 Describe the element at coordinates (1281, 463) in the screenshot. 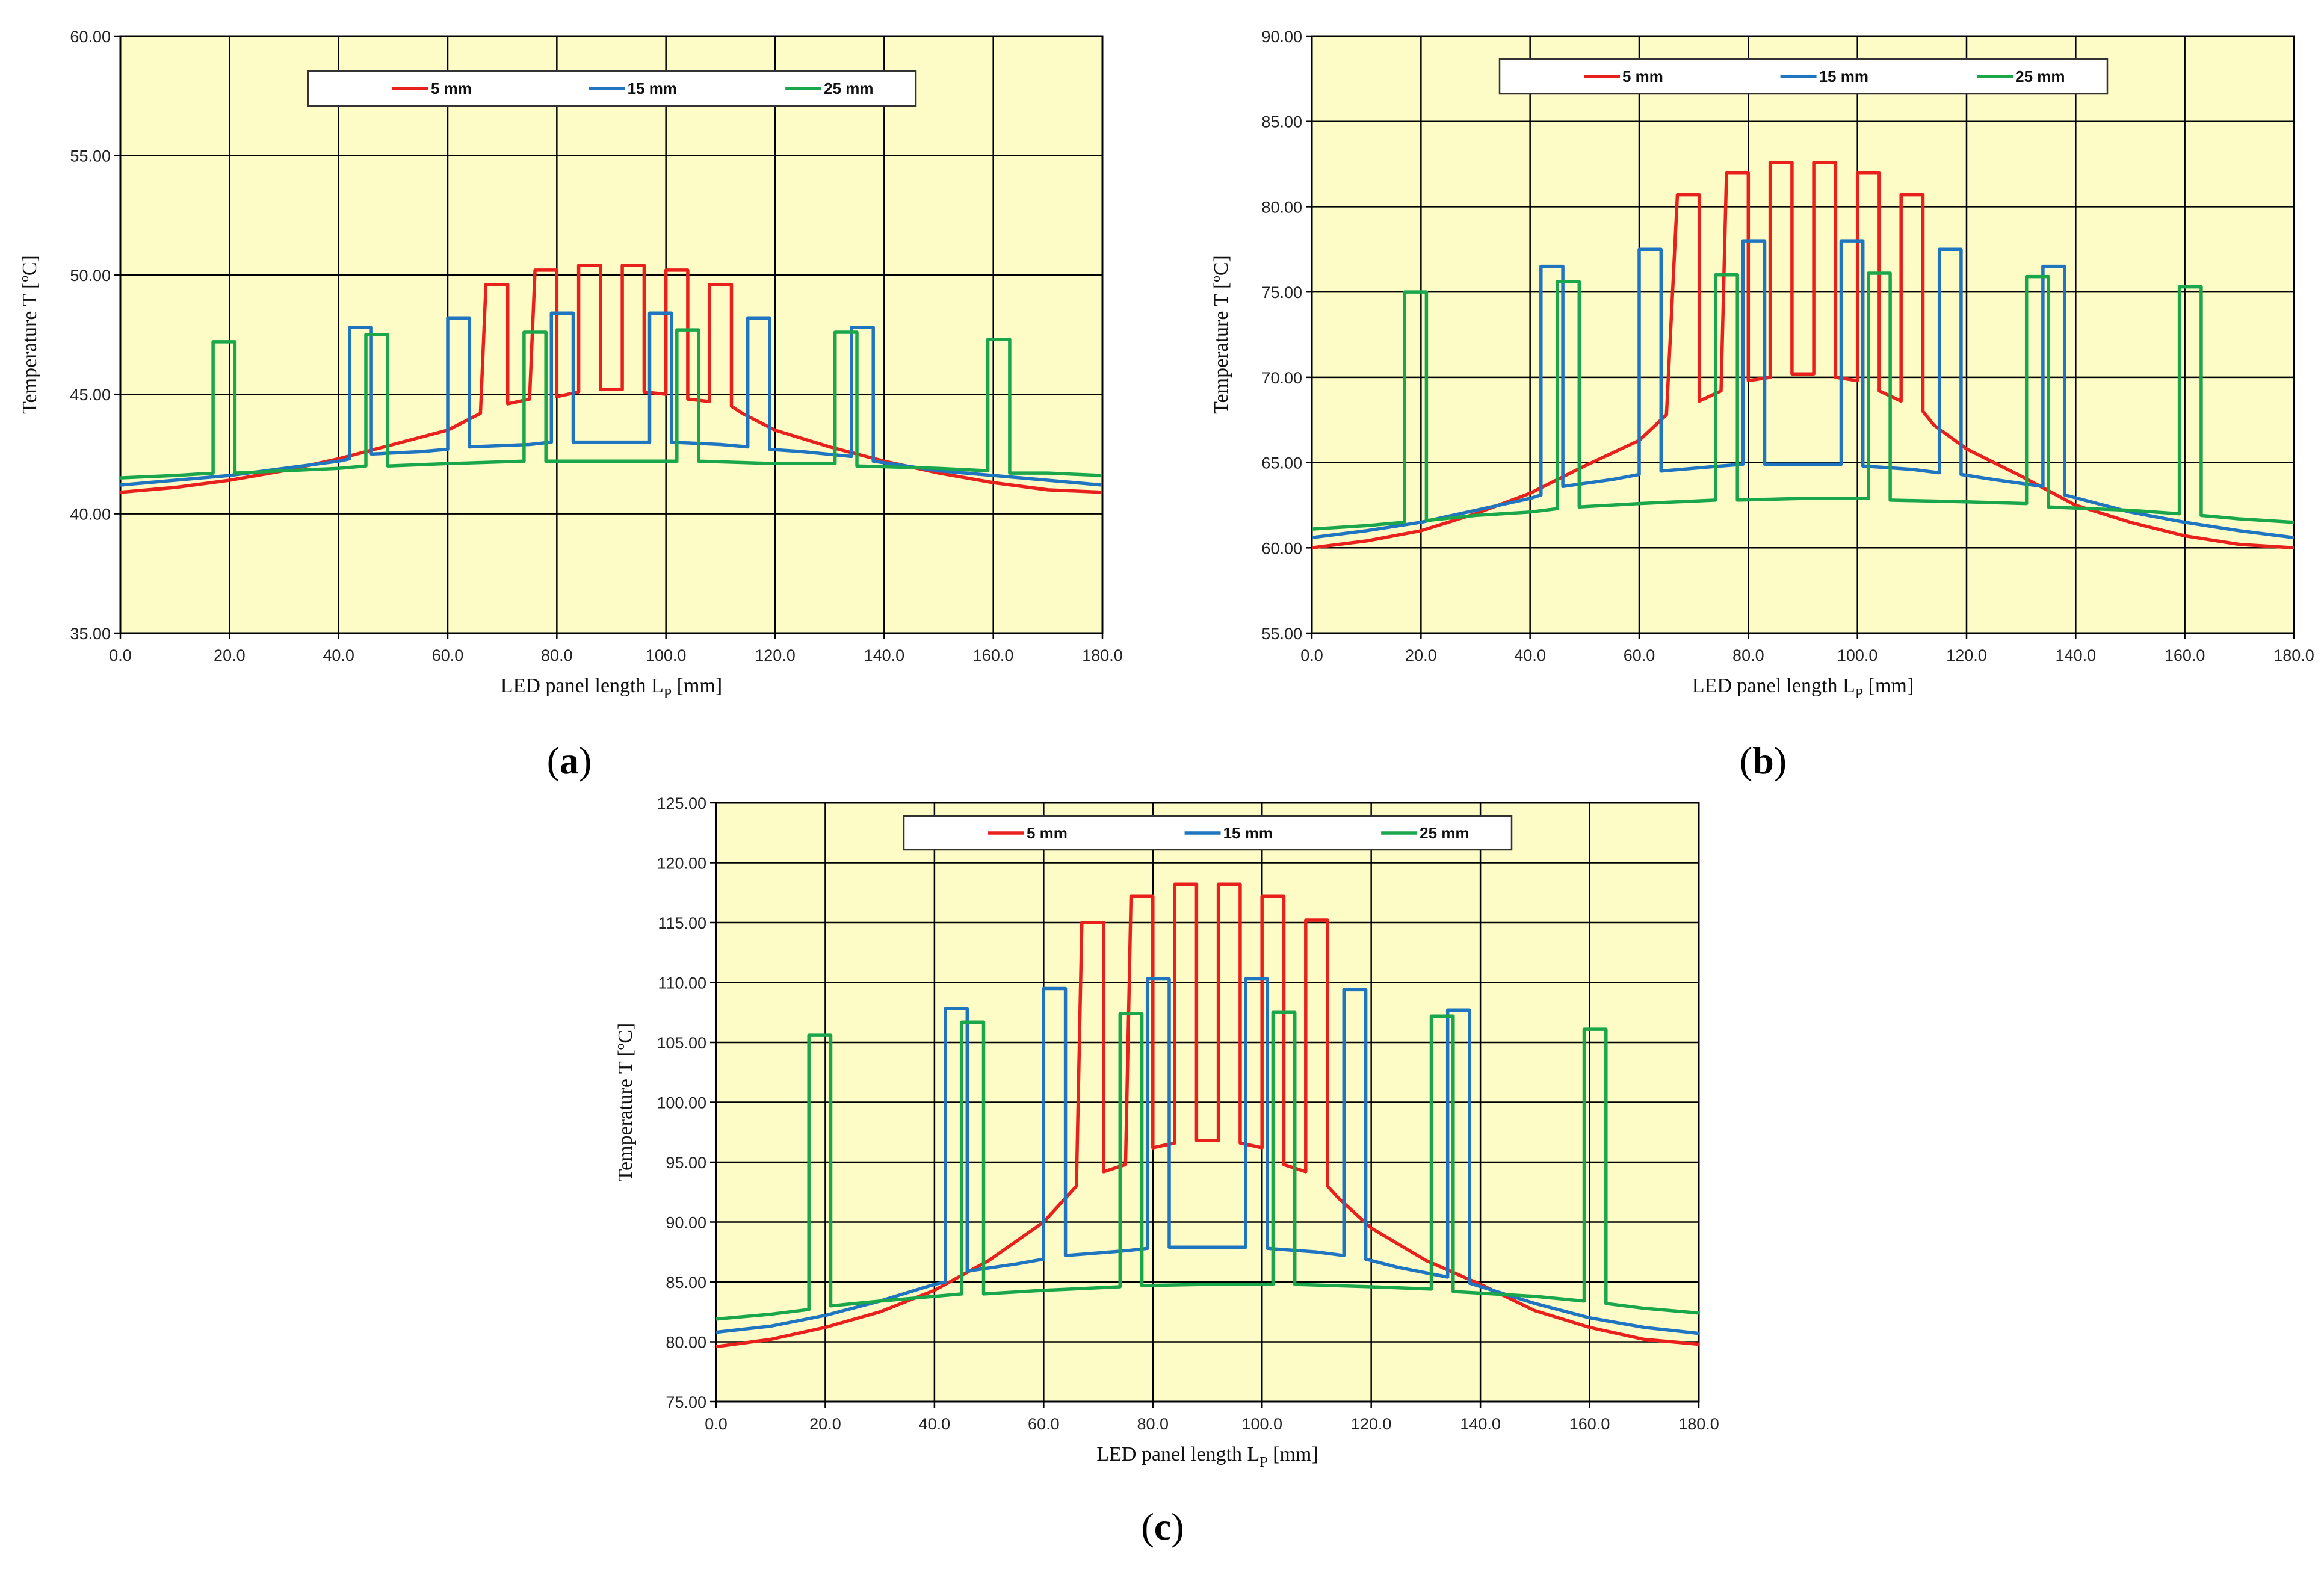

I see `y-tick-label: 65.00` at that location.